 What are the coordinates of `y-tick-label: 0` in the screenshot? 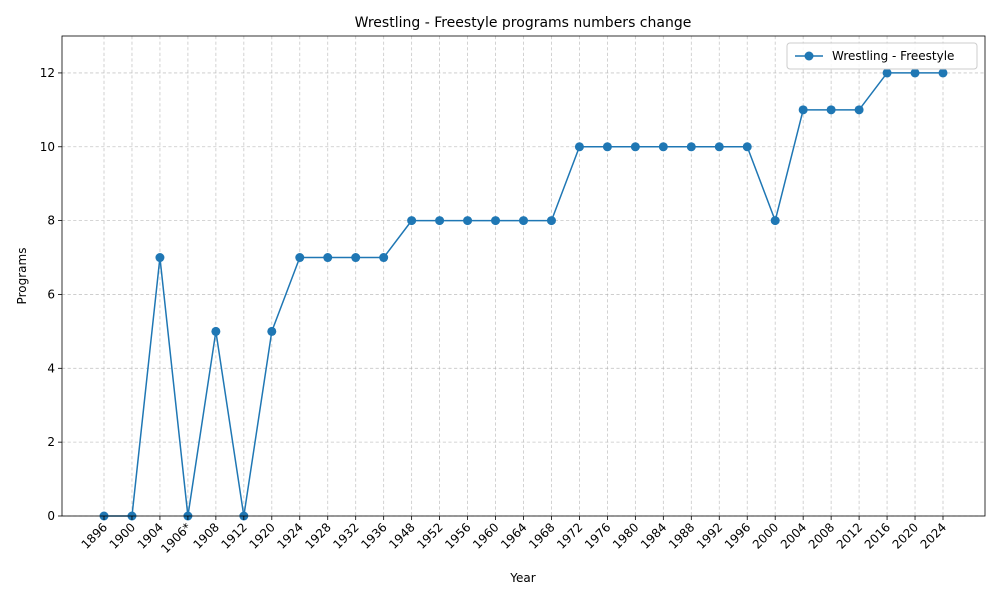 It's located at (51, 516).